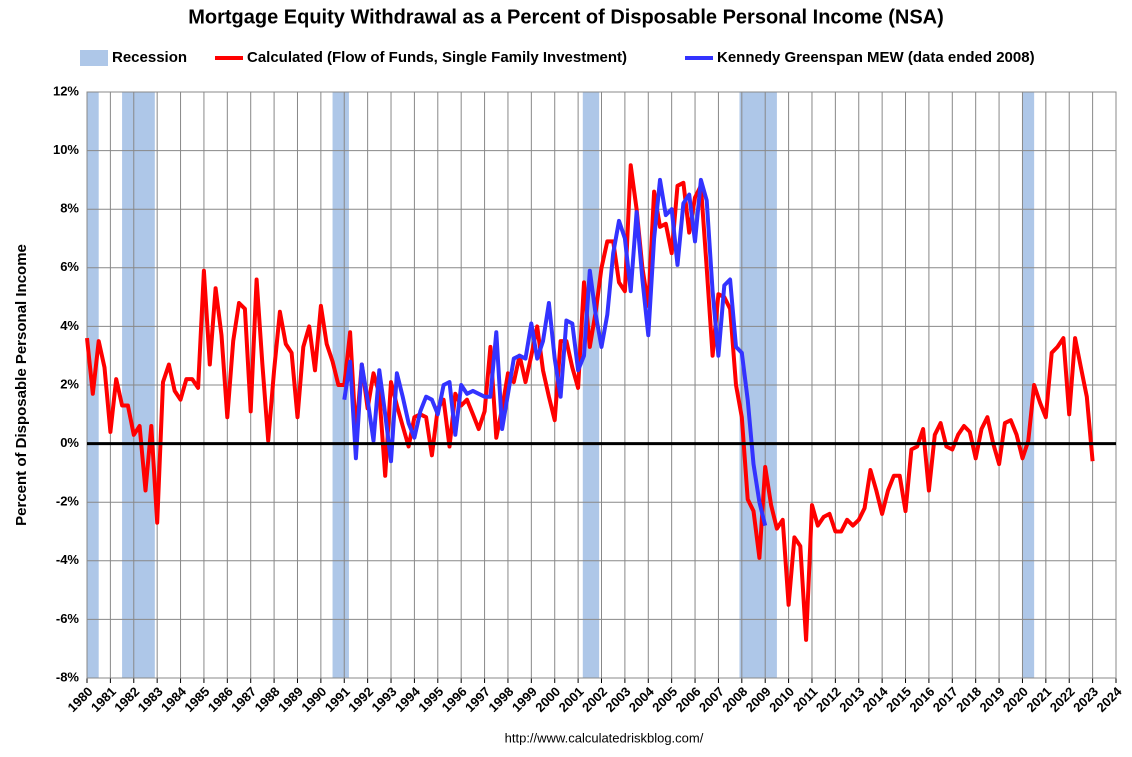 The image size is (1132, 757). Describe the element at coordinates (921, 699) in the screenshot. I see `x-tick-label: 2016` at that location.